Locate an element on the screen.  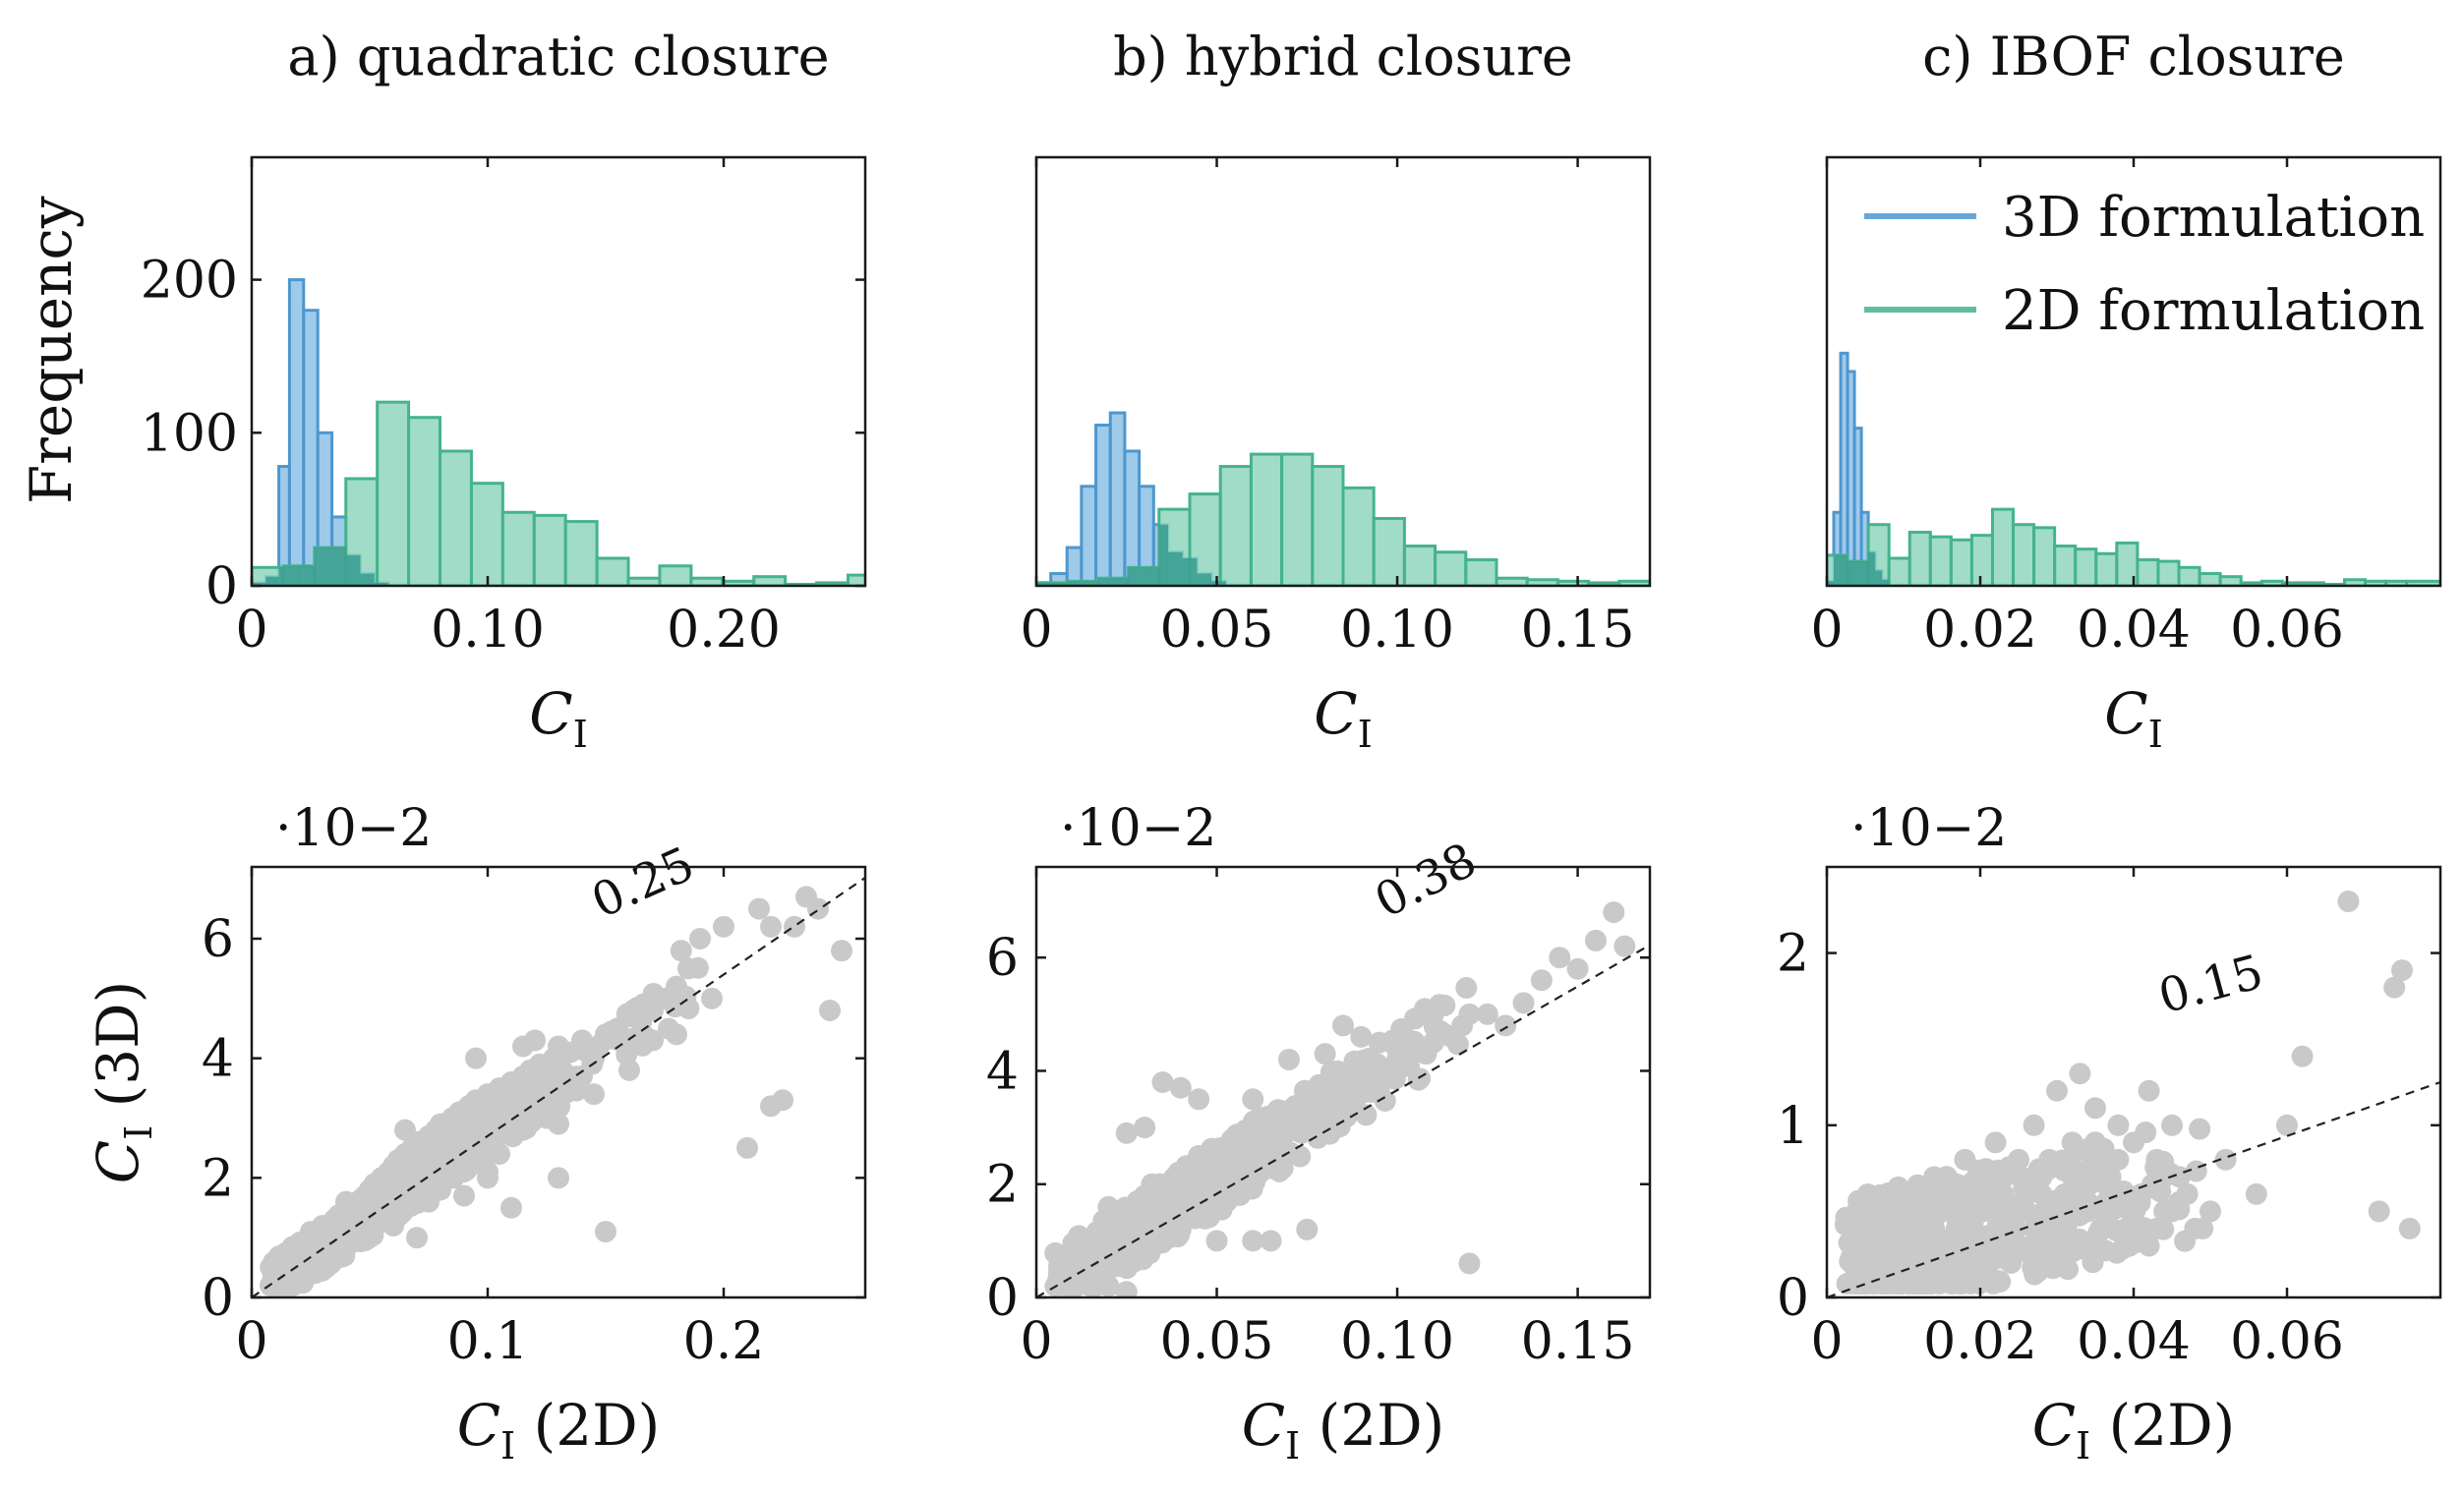
panel-title: b) hybrid closure is located at coordinates (1343, 56).